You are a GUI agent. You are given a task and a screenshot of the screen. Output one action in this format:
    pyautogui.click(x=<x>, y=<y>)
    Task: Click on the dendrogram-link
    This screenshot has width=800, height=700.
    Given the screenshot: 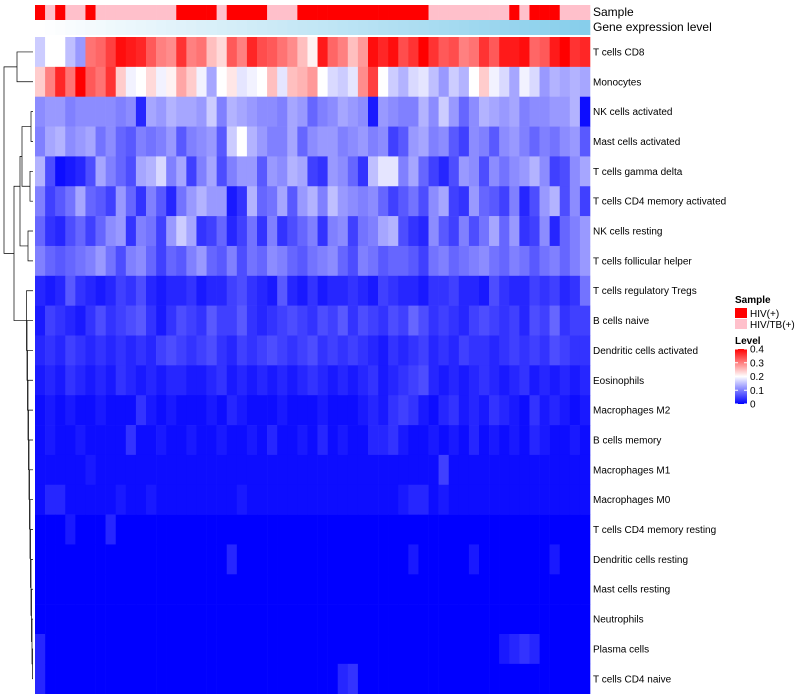 What is the action you would take?
    pyautogui.click(x=10, y=160)
    